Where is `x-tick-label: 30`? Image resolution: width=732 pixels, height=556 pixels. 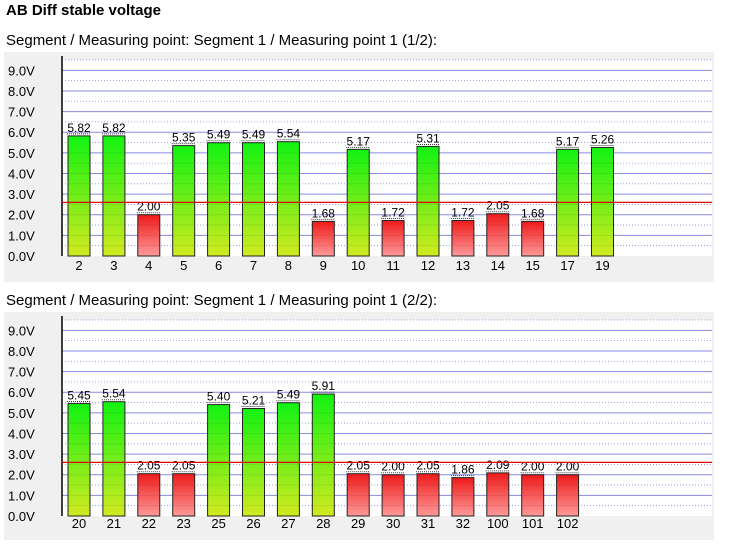 x-tick-label: 30 is located at coordinates (393, 523).